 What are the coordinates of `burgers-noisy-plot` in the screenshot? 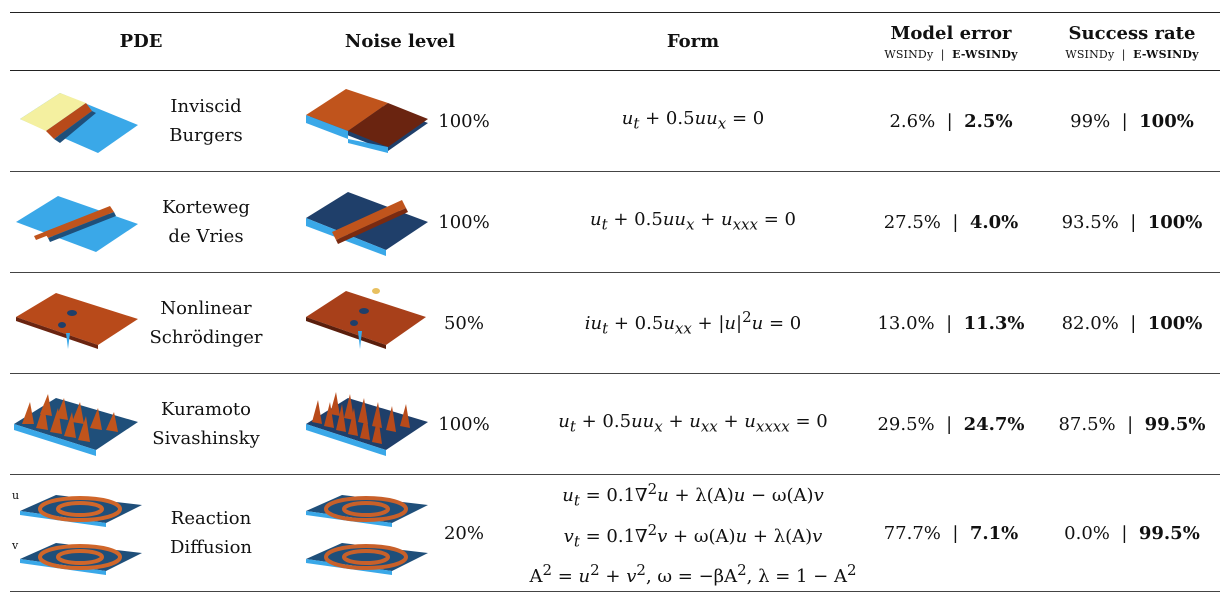 It's located at (367, 121).